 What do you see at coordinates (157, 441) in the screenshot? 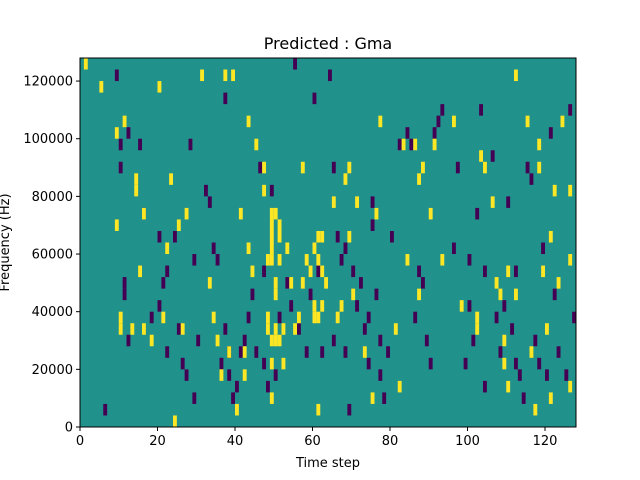
I see `x-tick-label: 20` at bounding box center [157, 441].